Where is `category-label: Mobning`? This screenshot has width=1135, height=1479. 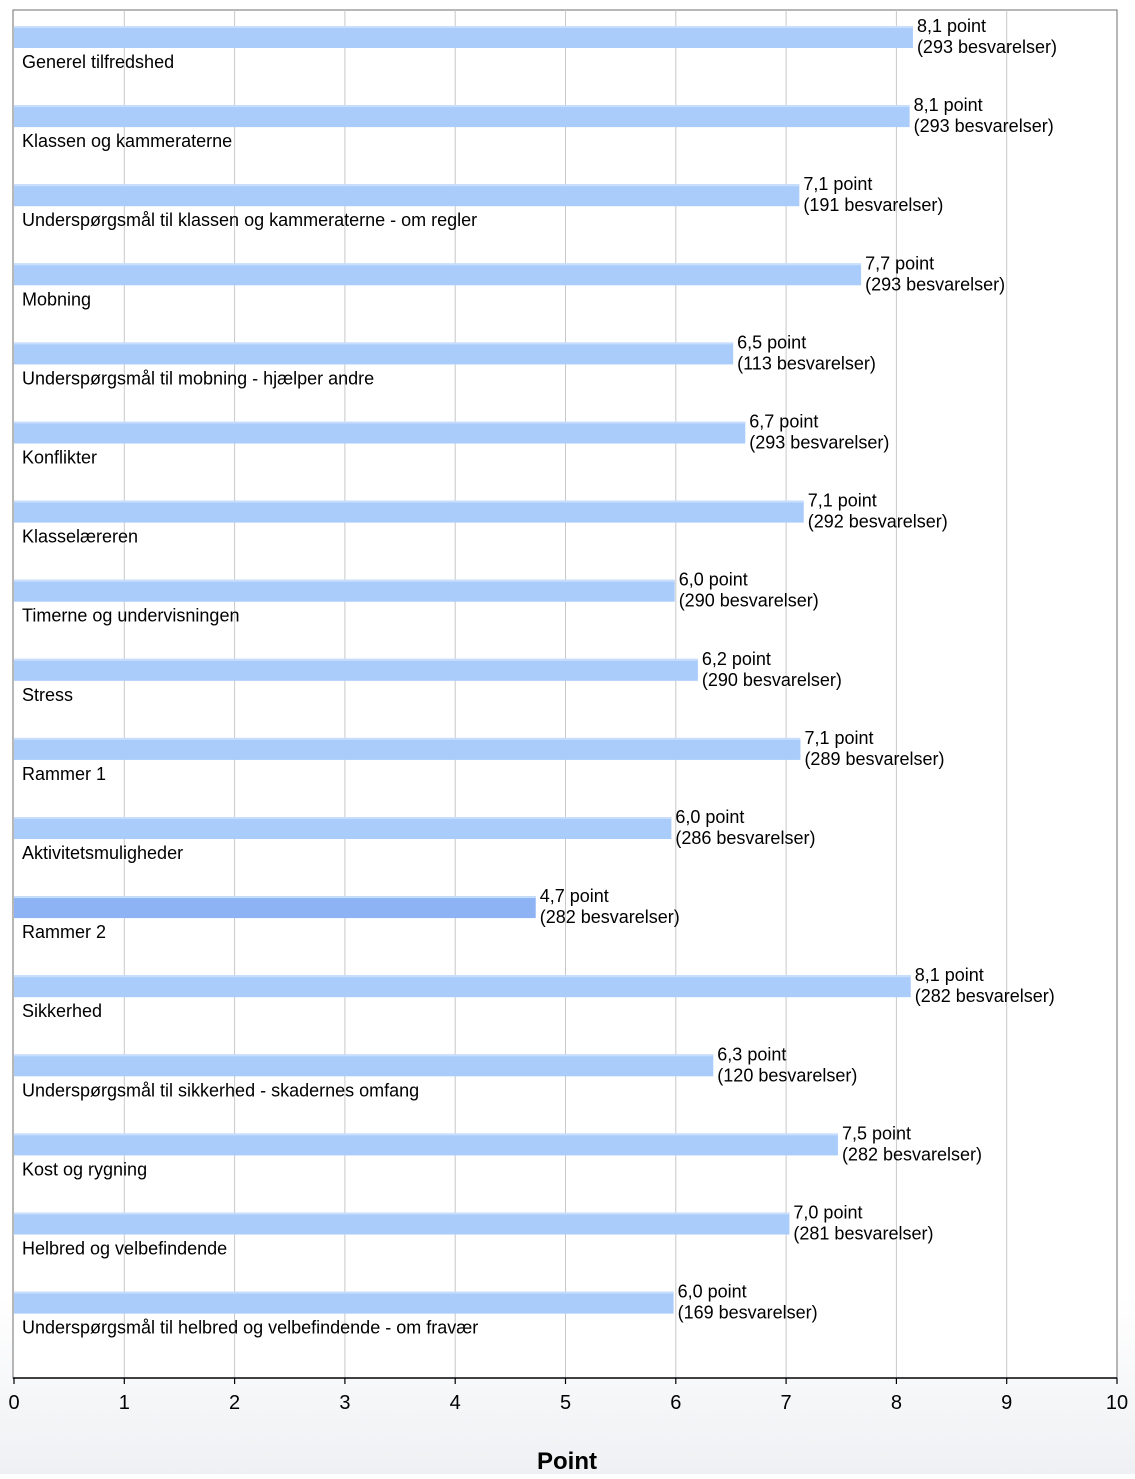 category-label: Mobning is located at coordinates (56, 299).